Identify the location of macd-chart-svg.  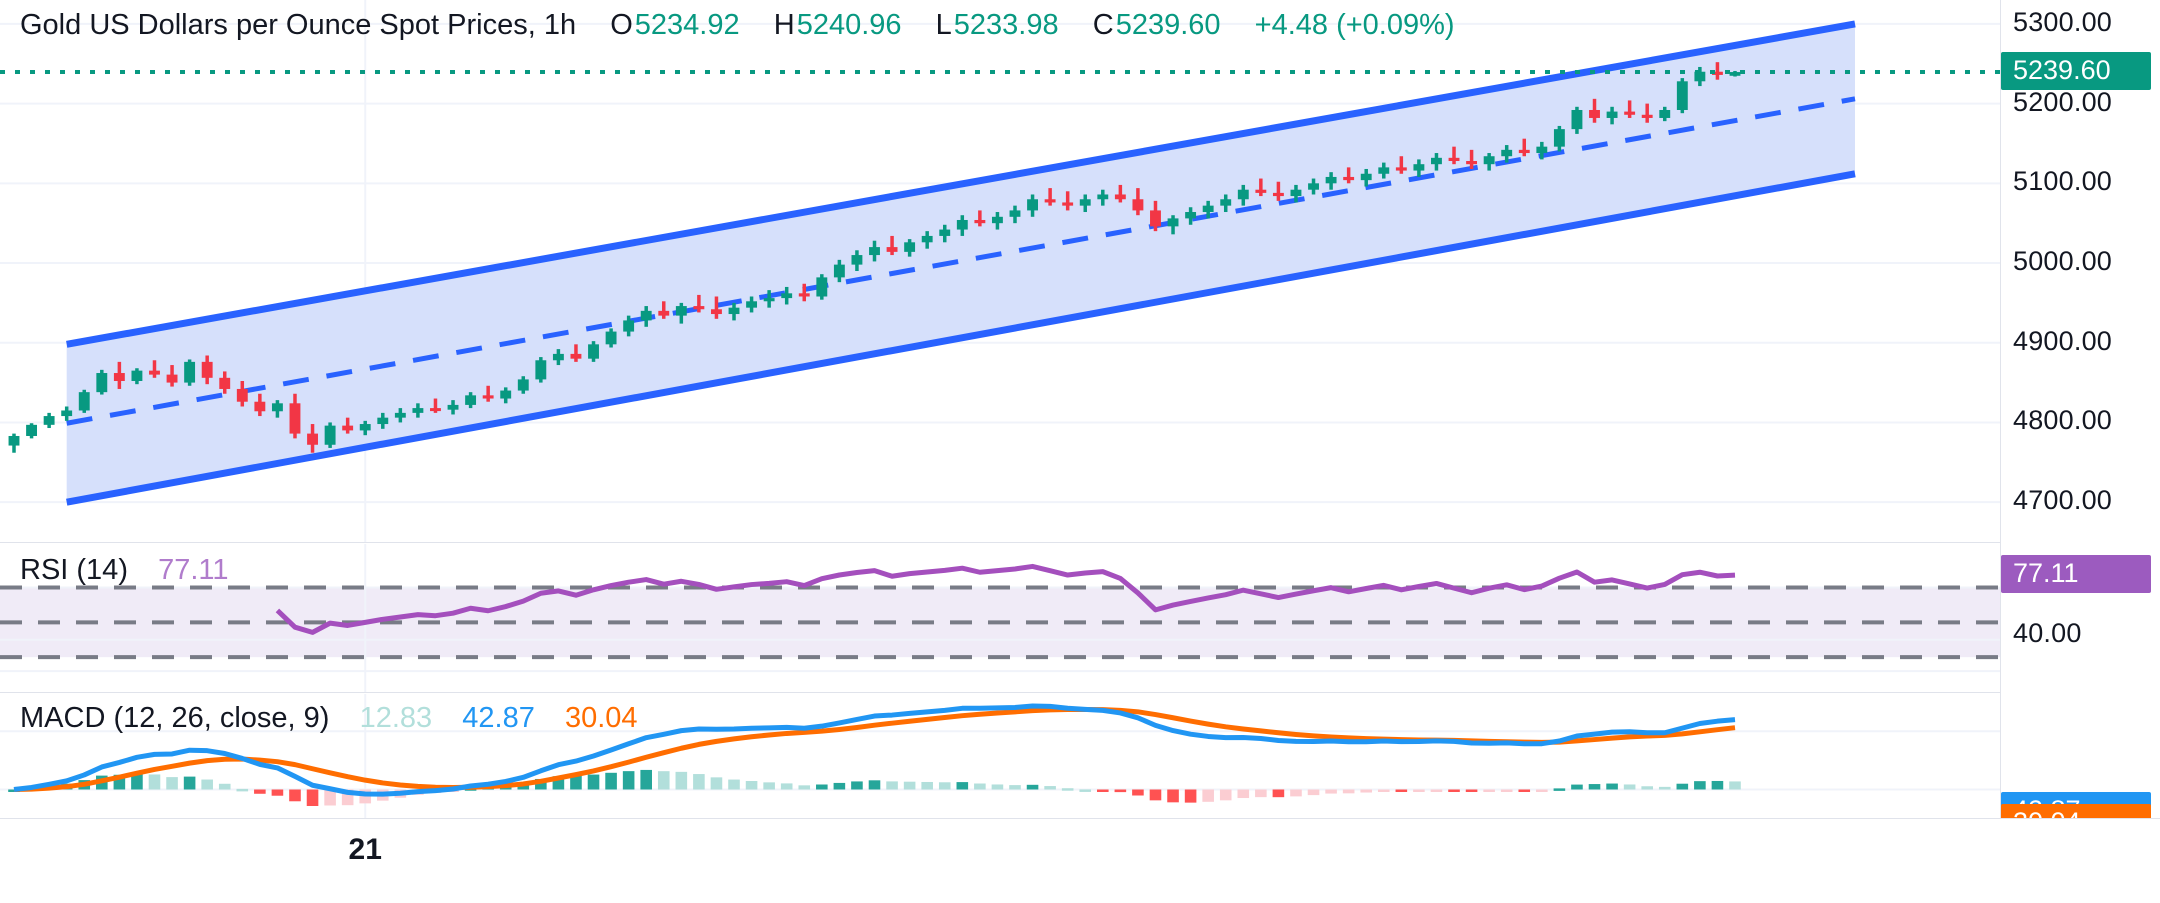
(1000, 756).